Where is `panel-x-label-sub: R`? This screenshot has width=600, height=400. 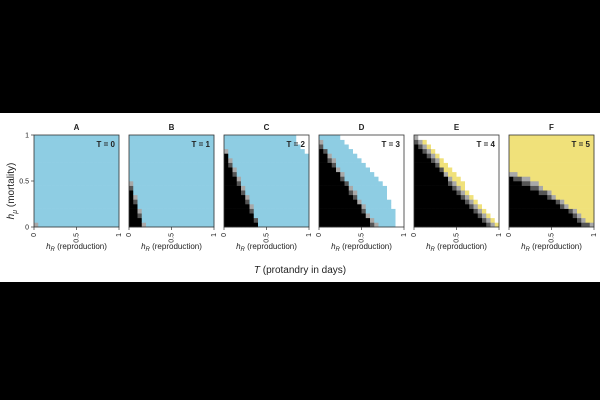 panel-x-label-sub: R is located at coordinates (338, 250).